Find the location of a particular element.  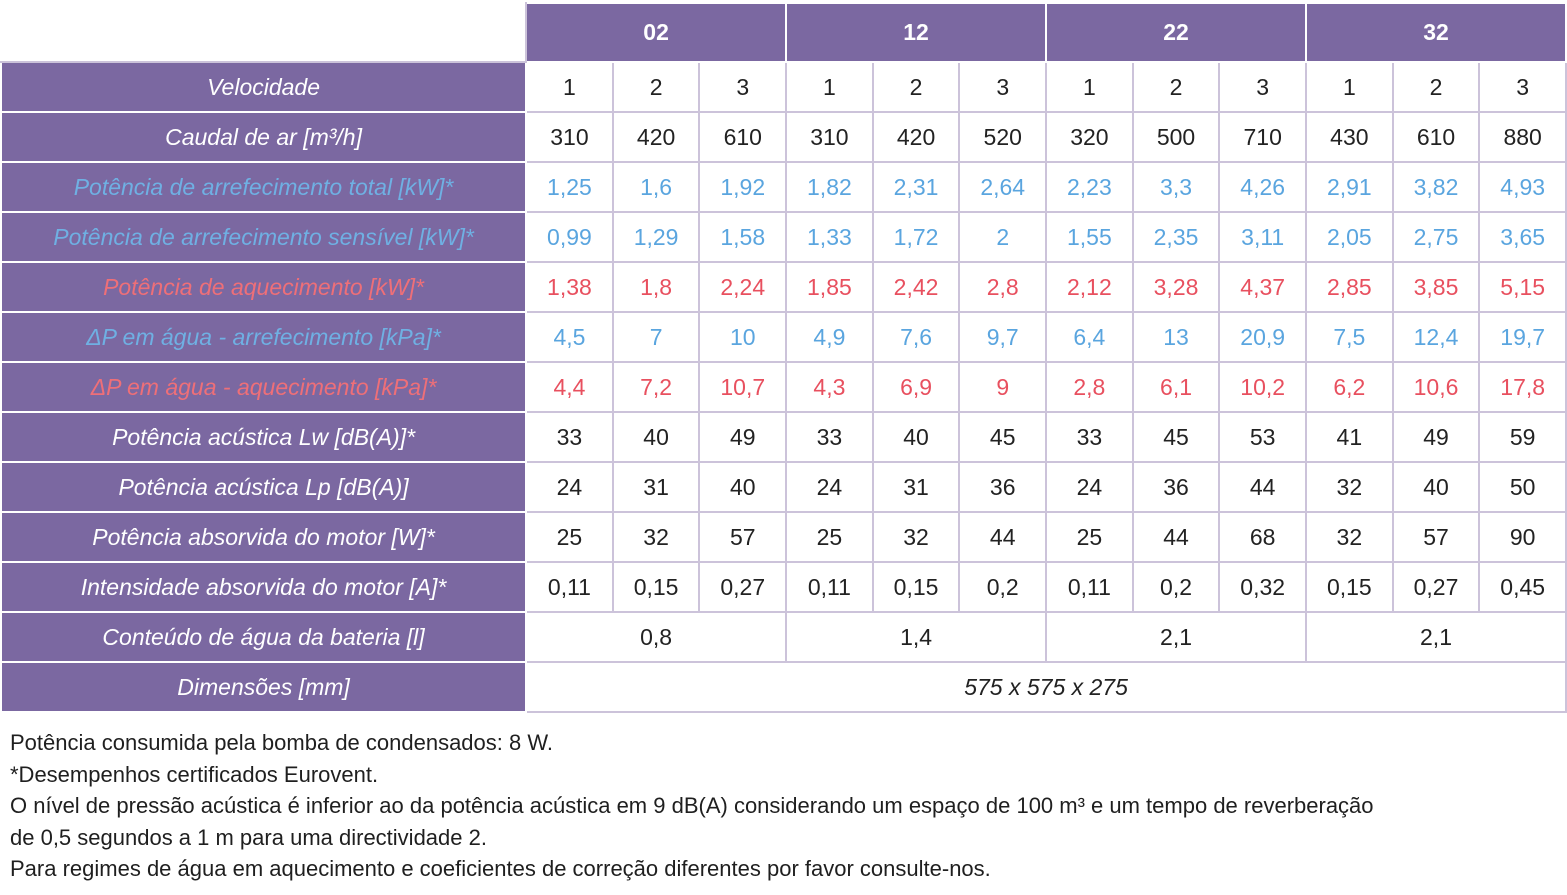

table-cell: 6,4 is located at coordinates (1089, 337).